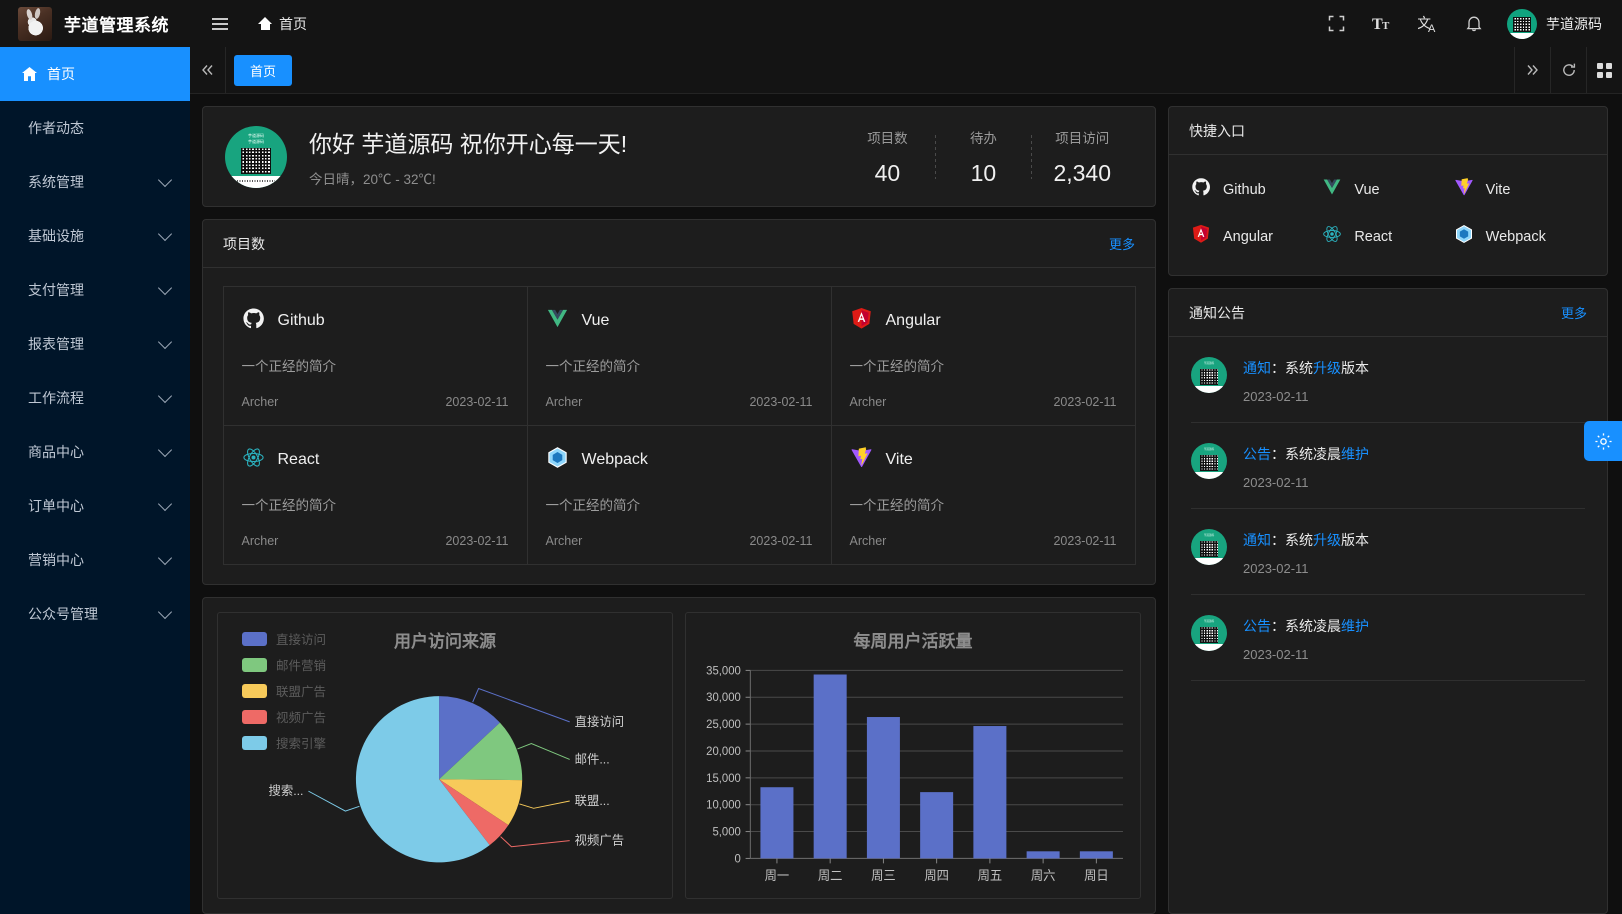 Image resolution: width=1622 pixels, height=914 pixels. Describe the element at coordinates (284, 664) in the screenshot. I see `pie-legend-item: 邮件营销` at that location.